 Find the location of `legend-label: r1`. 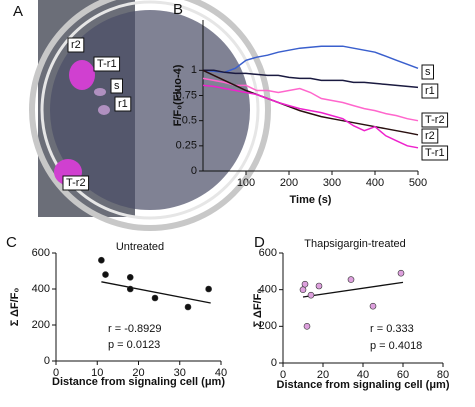

legend-label: r1 is located at coordinates (430, 91).